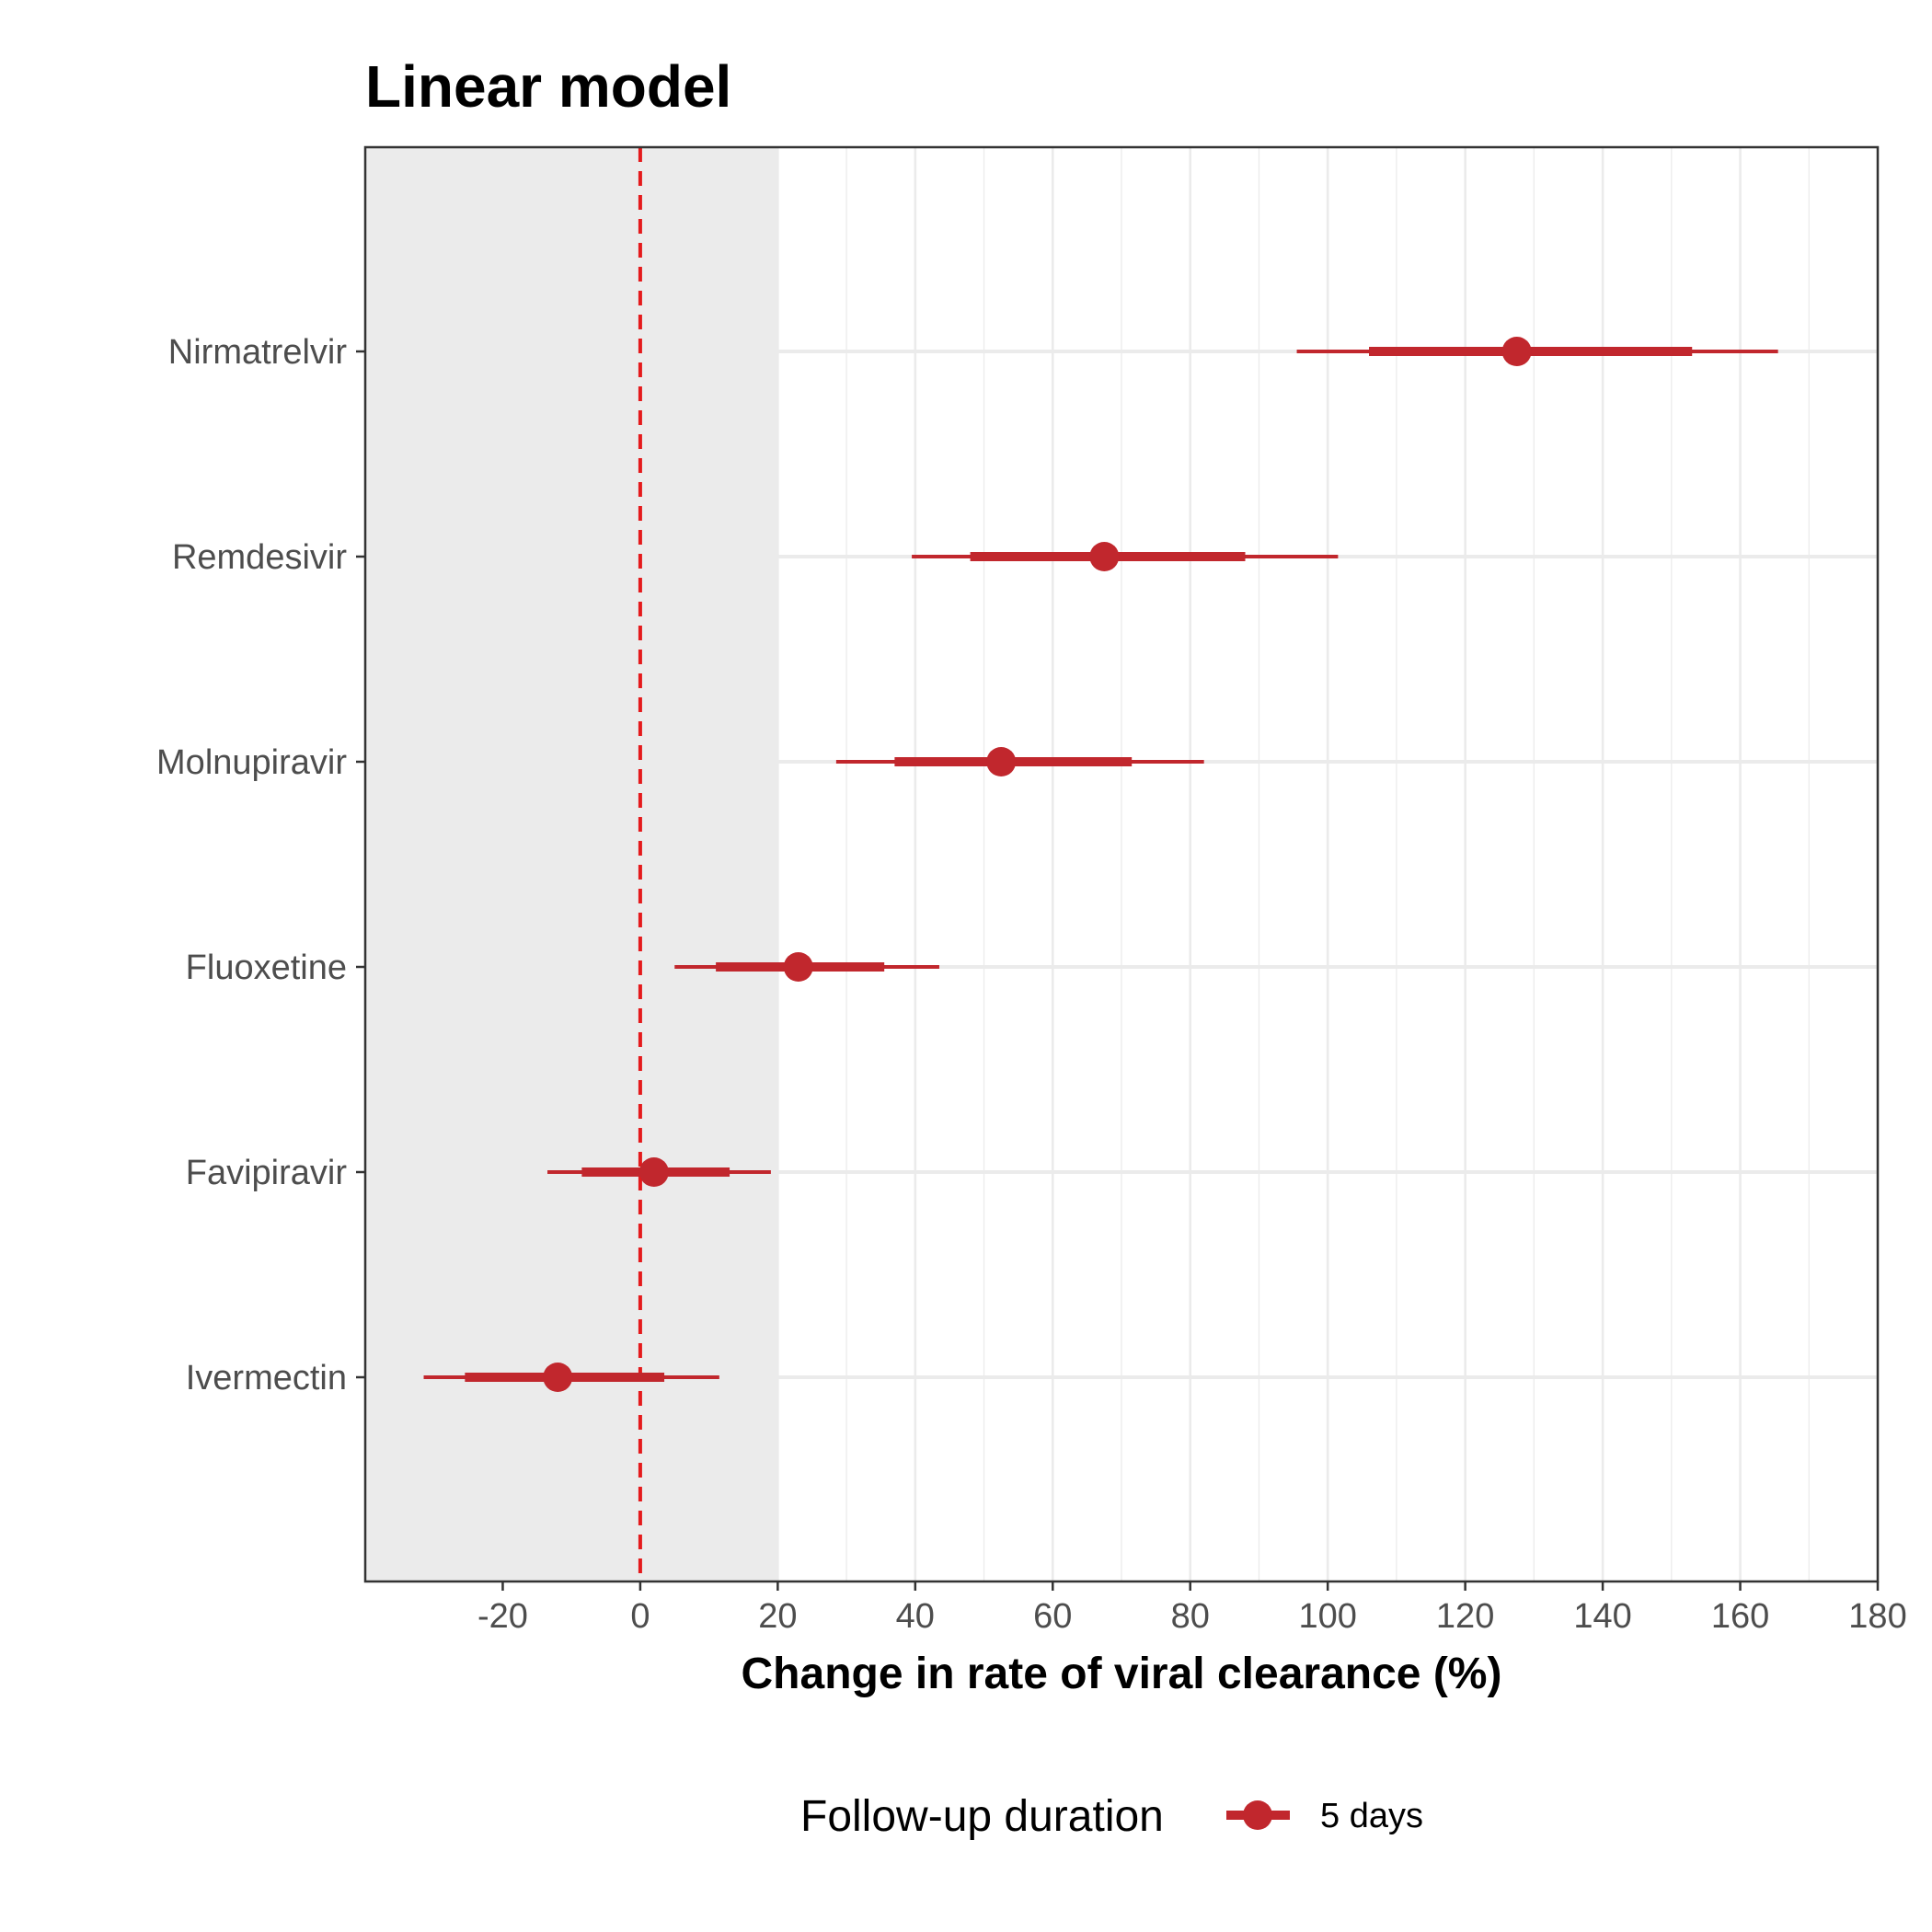  I want to click on x-axis-title: Change in rate of viral clearance (%), so click(1122, 1674).